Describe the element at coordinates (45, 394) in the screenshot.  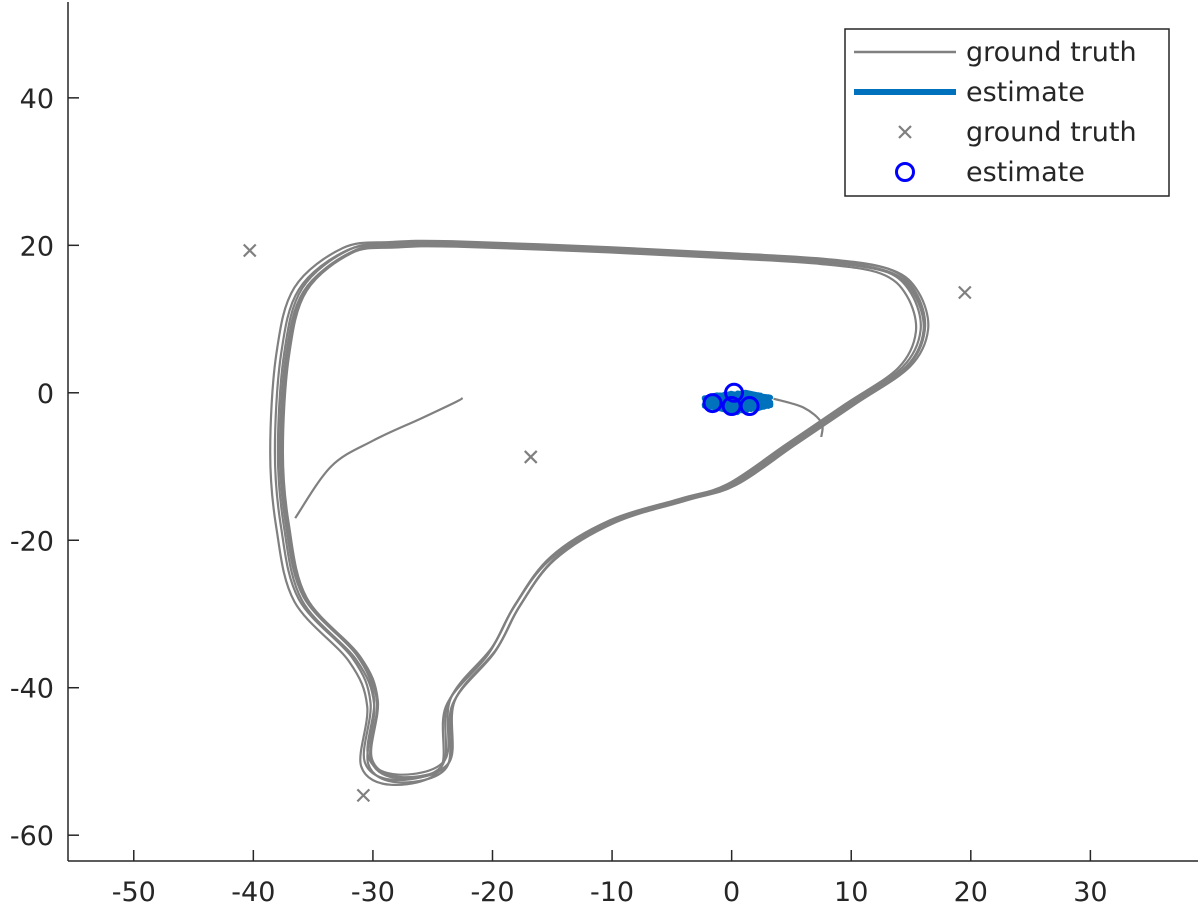
I see `y-tick-label: 0` at that location.